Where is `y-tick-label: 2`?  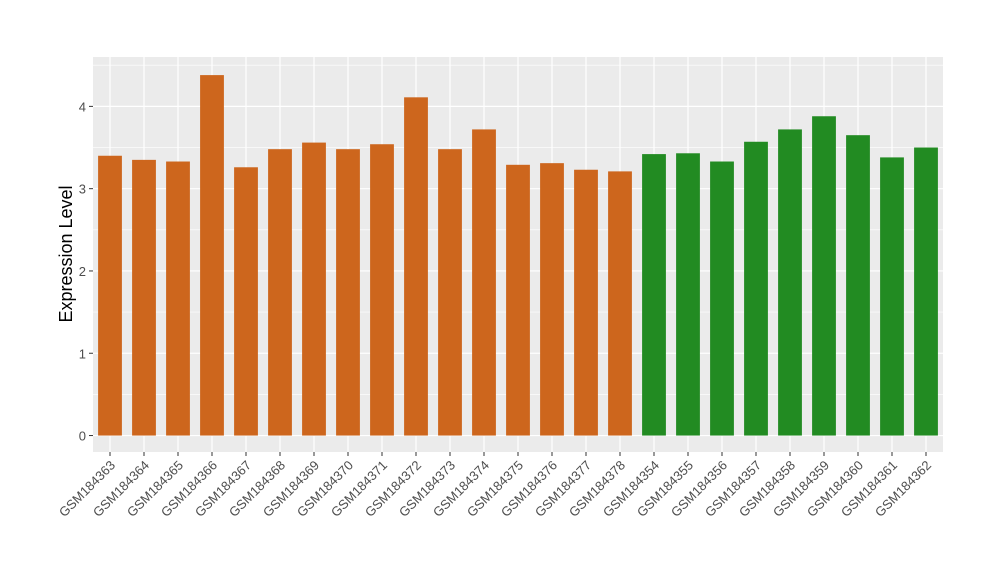 y-tick-label: 2 is located at coordinates (82, 271).